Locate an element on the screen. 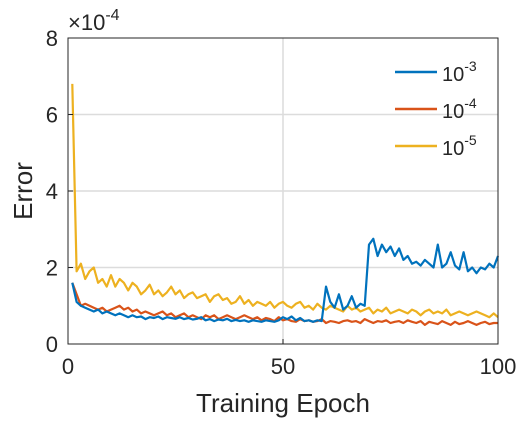 The width and height of the screenshot is (523, 423). y-axis-title: Error is located at coordinates (23, 191).